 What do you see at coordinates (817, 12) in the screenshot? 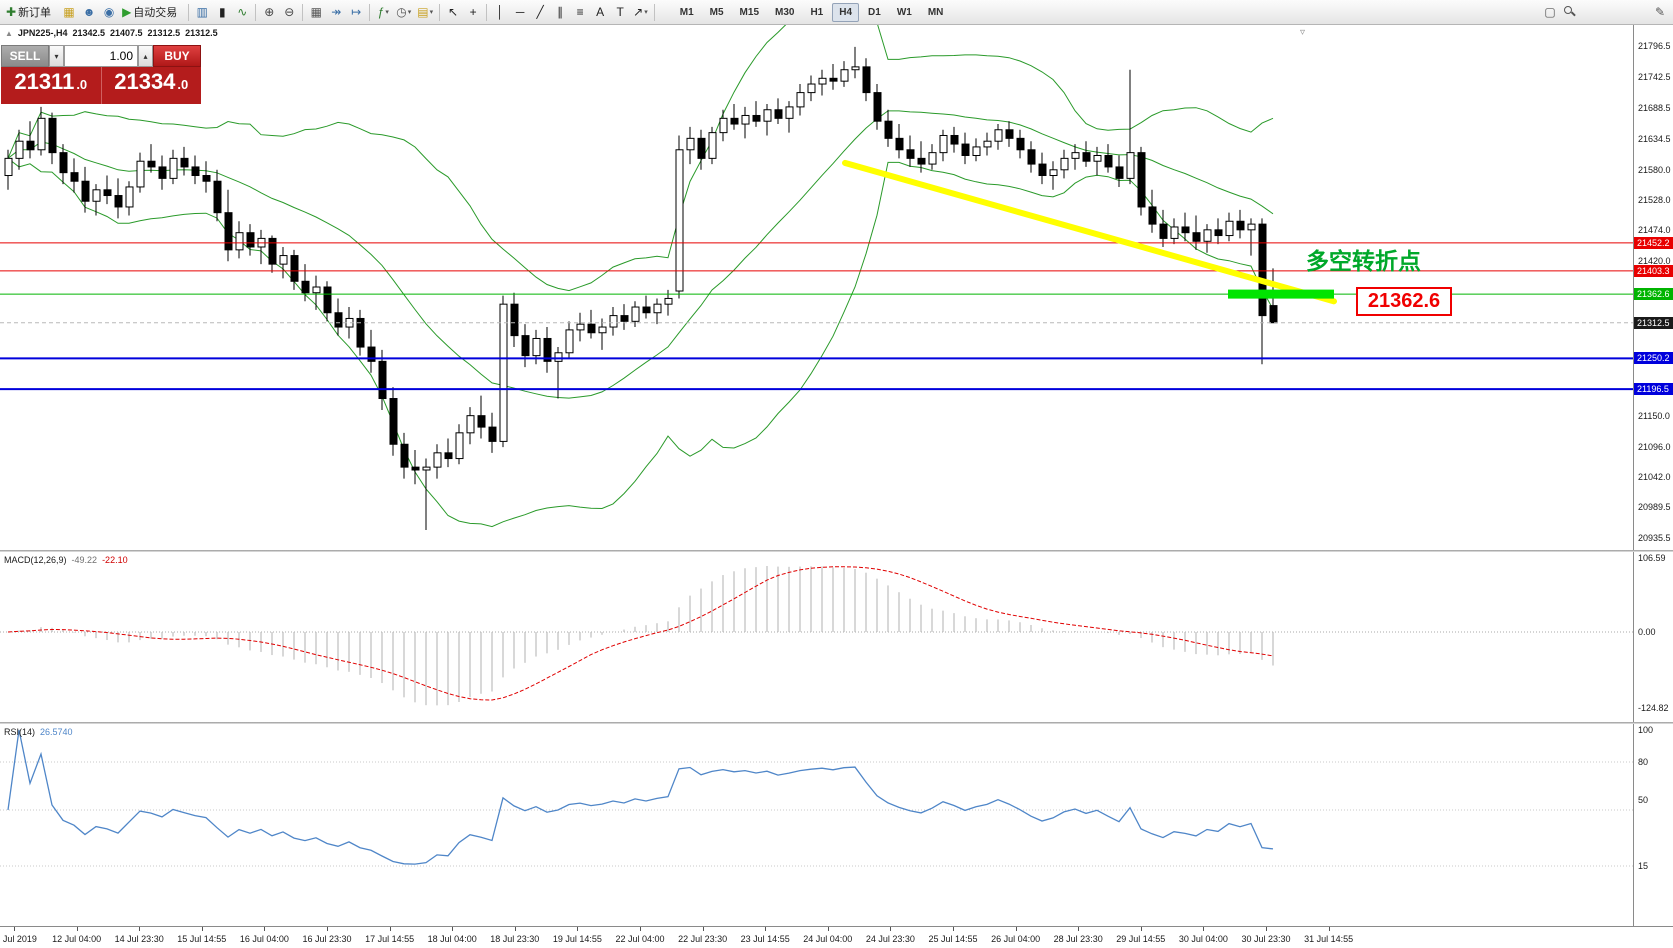
I see `timeframe-h1-button: H1` at bounding box center [817, 12].